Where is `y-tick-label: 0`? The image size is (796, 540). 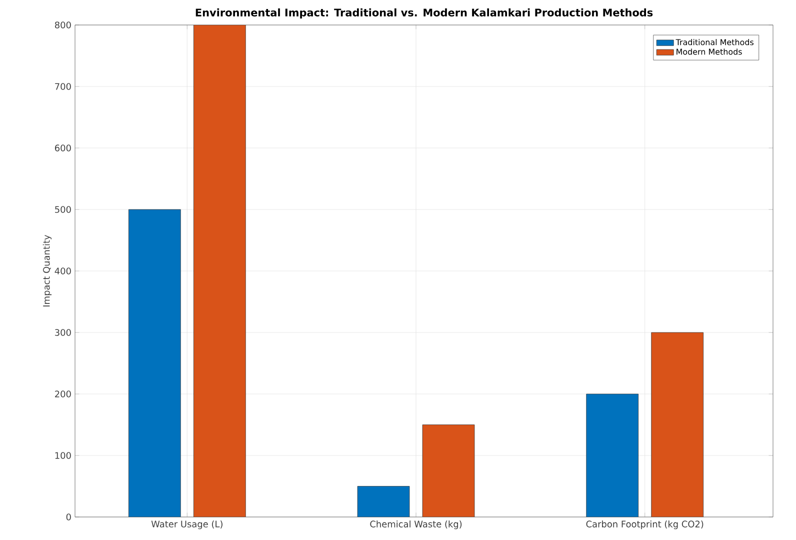 y-tick-label: 0 is located at coordinates (68, 517).